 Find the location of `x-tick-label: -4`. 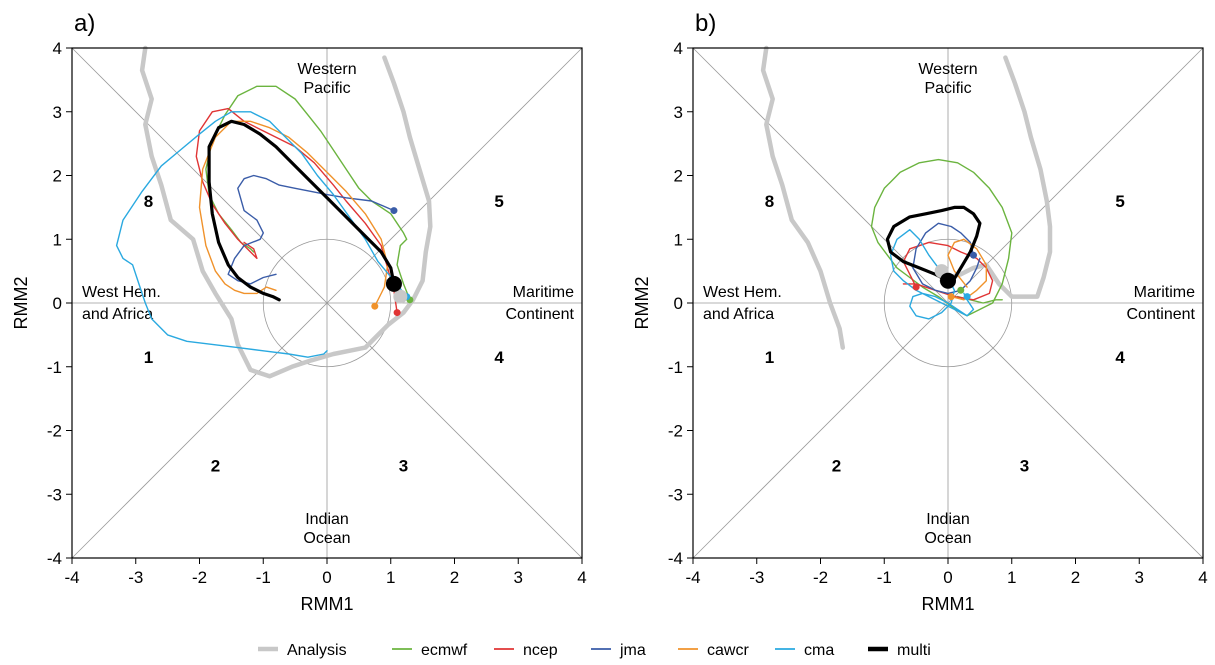

x-tick-label: -4 is located at coordinates (692, 577).